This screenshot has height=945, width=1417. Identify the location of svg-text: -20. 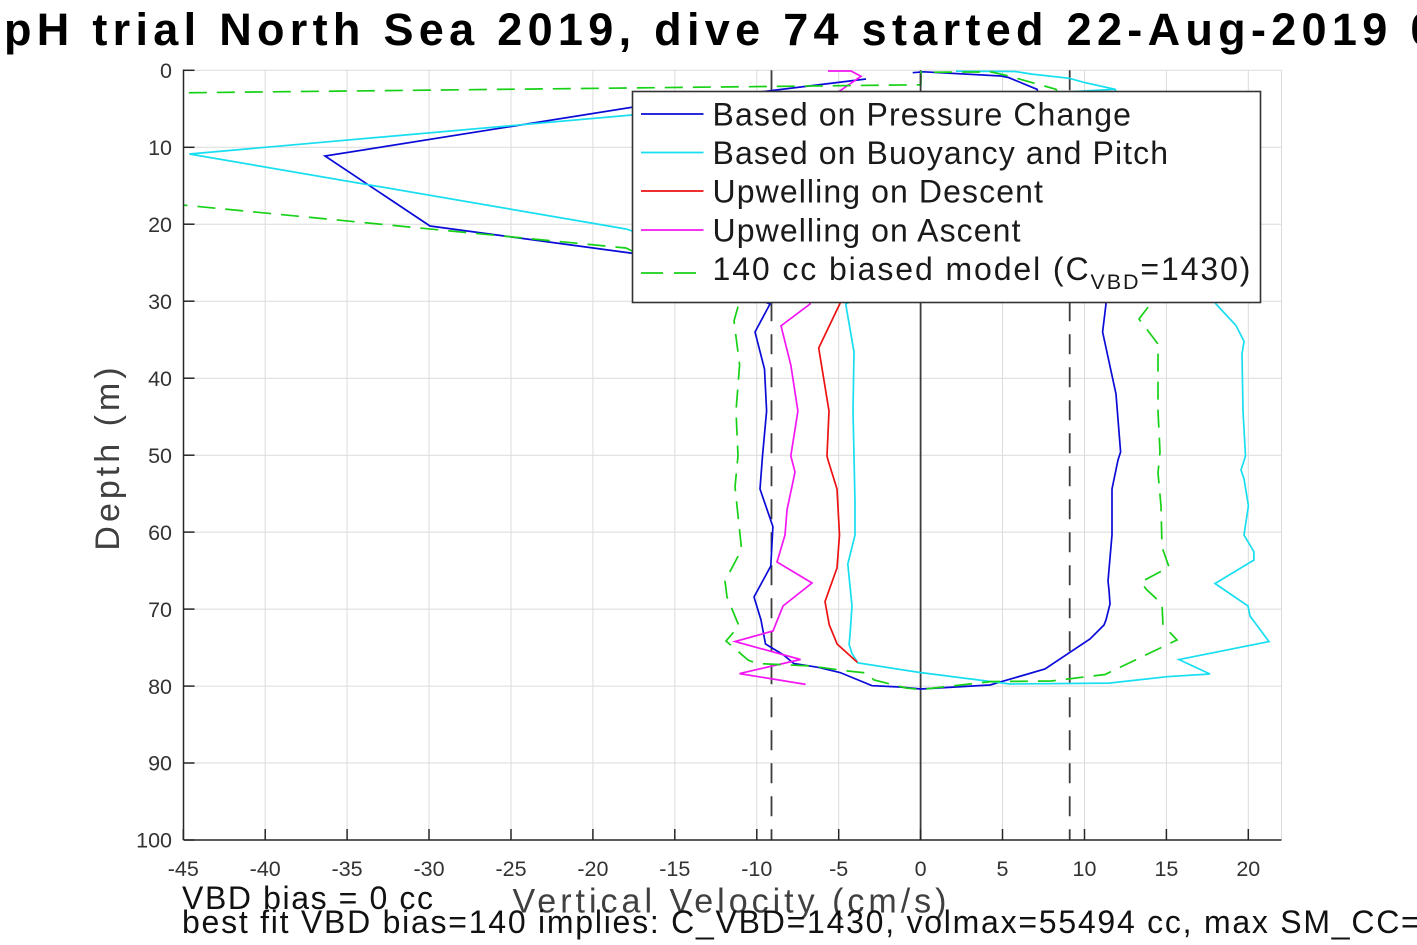
(592, 869).